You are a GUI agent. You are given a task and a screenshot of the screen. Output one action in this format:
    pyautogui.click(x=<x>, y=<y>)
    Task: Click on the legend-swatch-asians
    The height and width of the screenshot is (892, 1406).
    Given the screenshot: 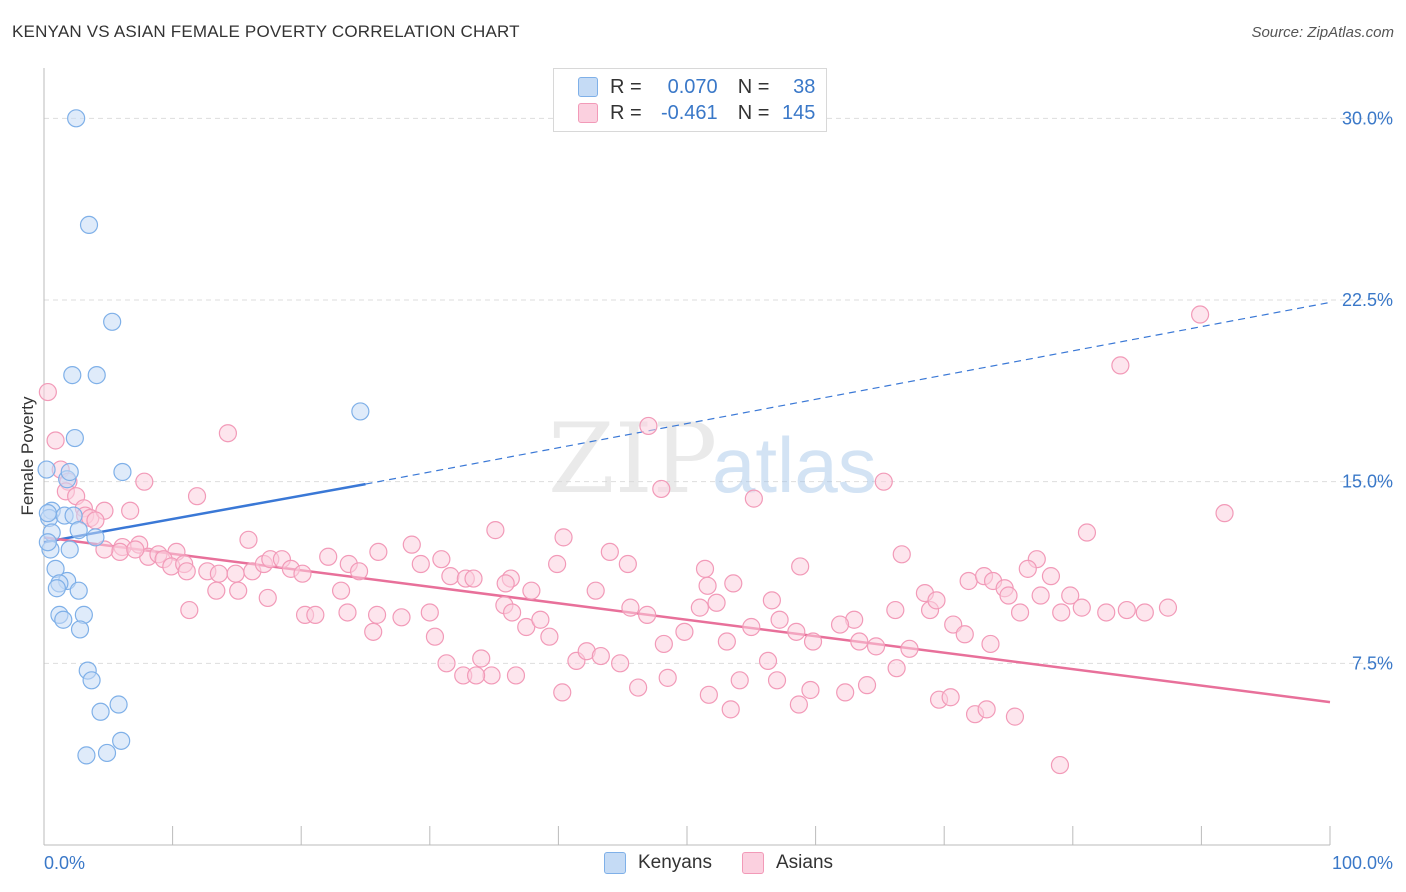 What is the action you would take?
    pyautogui.click(x=588, y=113)
    